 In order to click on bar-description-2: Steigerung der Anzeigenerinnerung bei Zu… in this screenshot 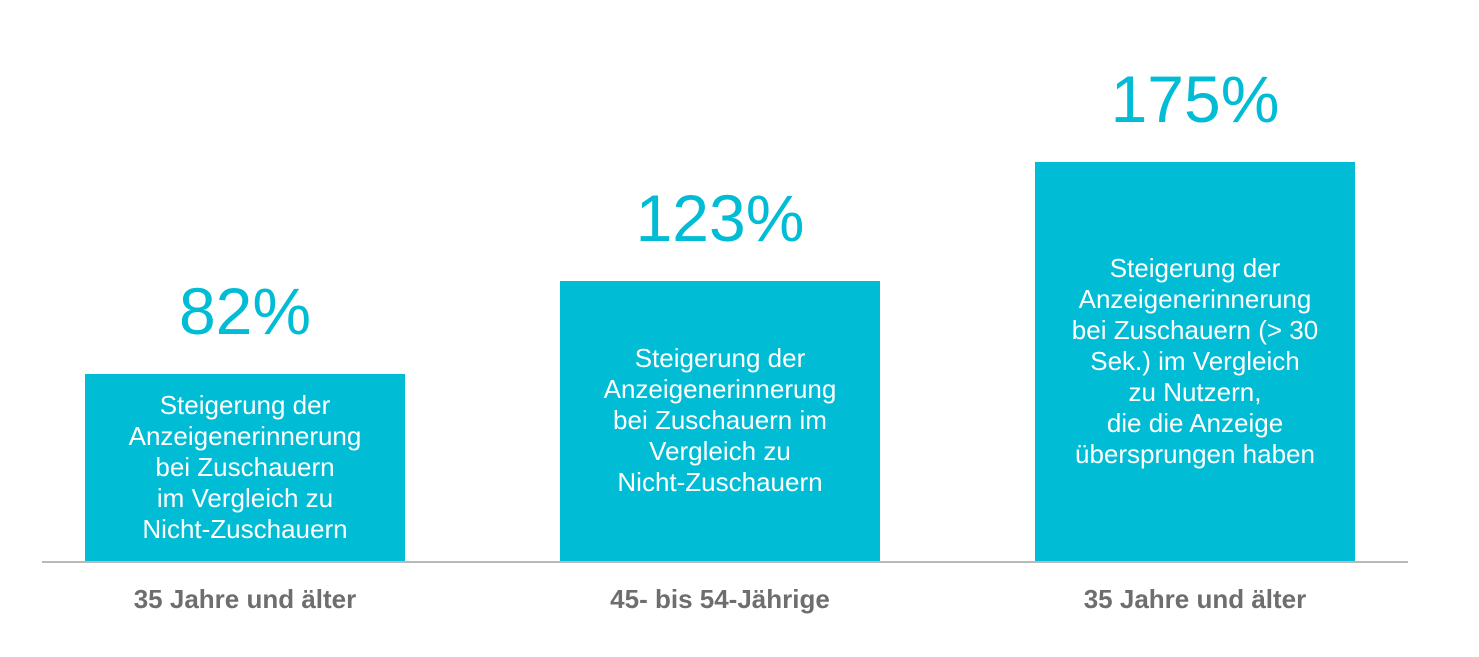, I will do `click(720, 420)`.